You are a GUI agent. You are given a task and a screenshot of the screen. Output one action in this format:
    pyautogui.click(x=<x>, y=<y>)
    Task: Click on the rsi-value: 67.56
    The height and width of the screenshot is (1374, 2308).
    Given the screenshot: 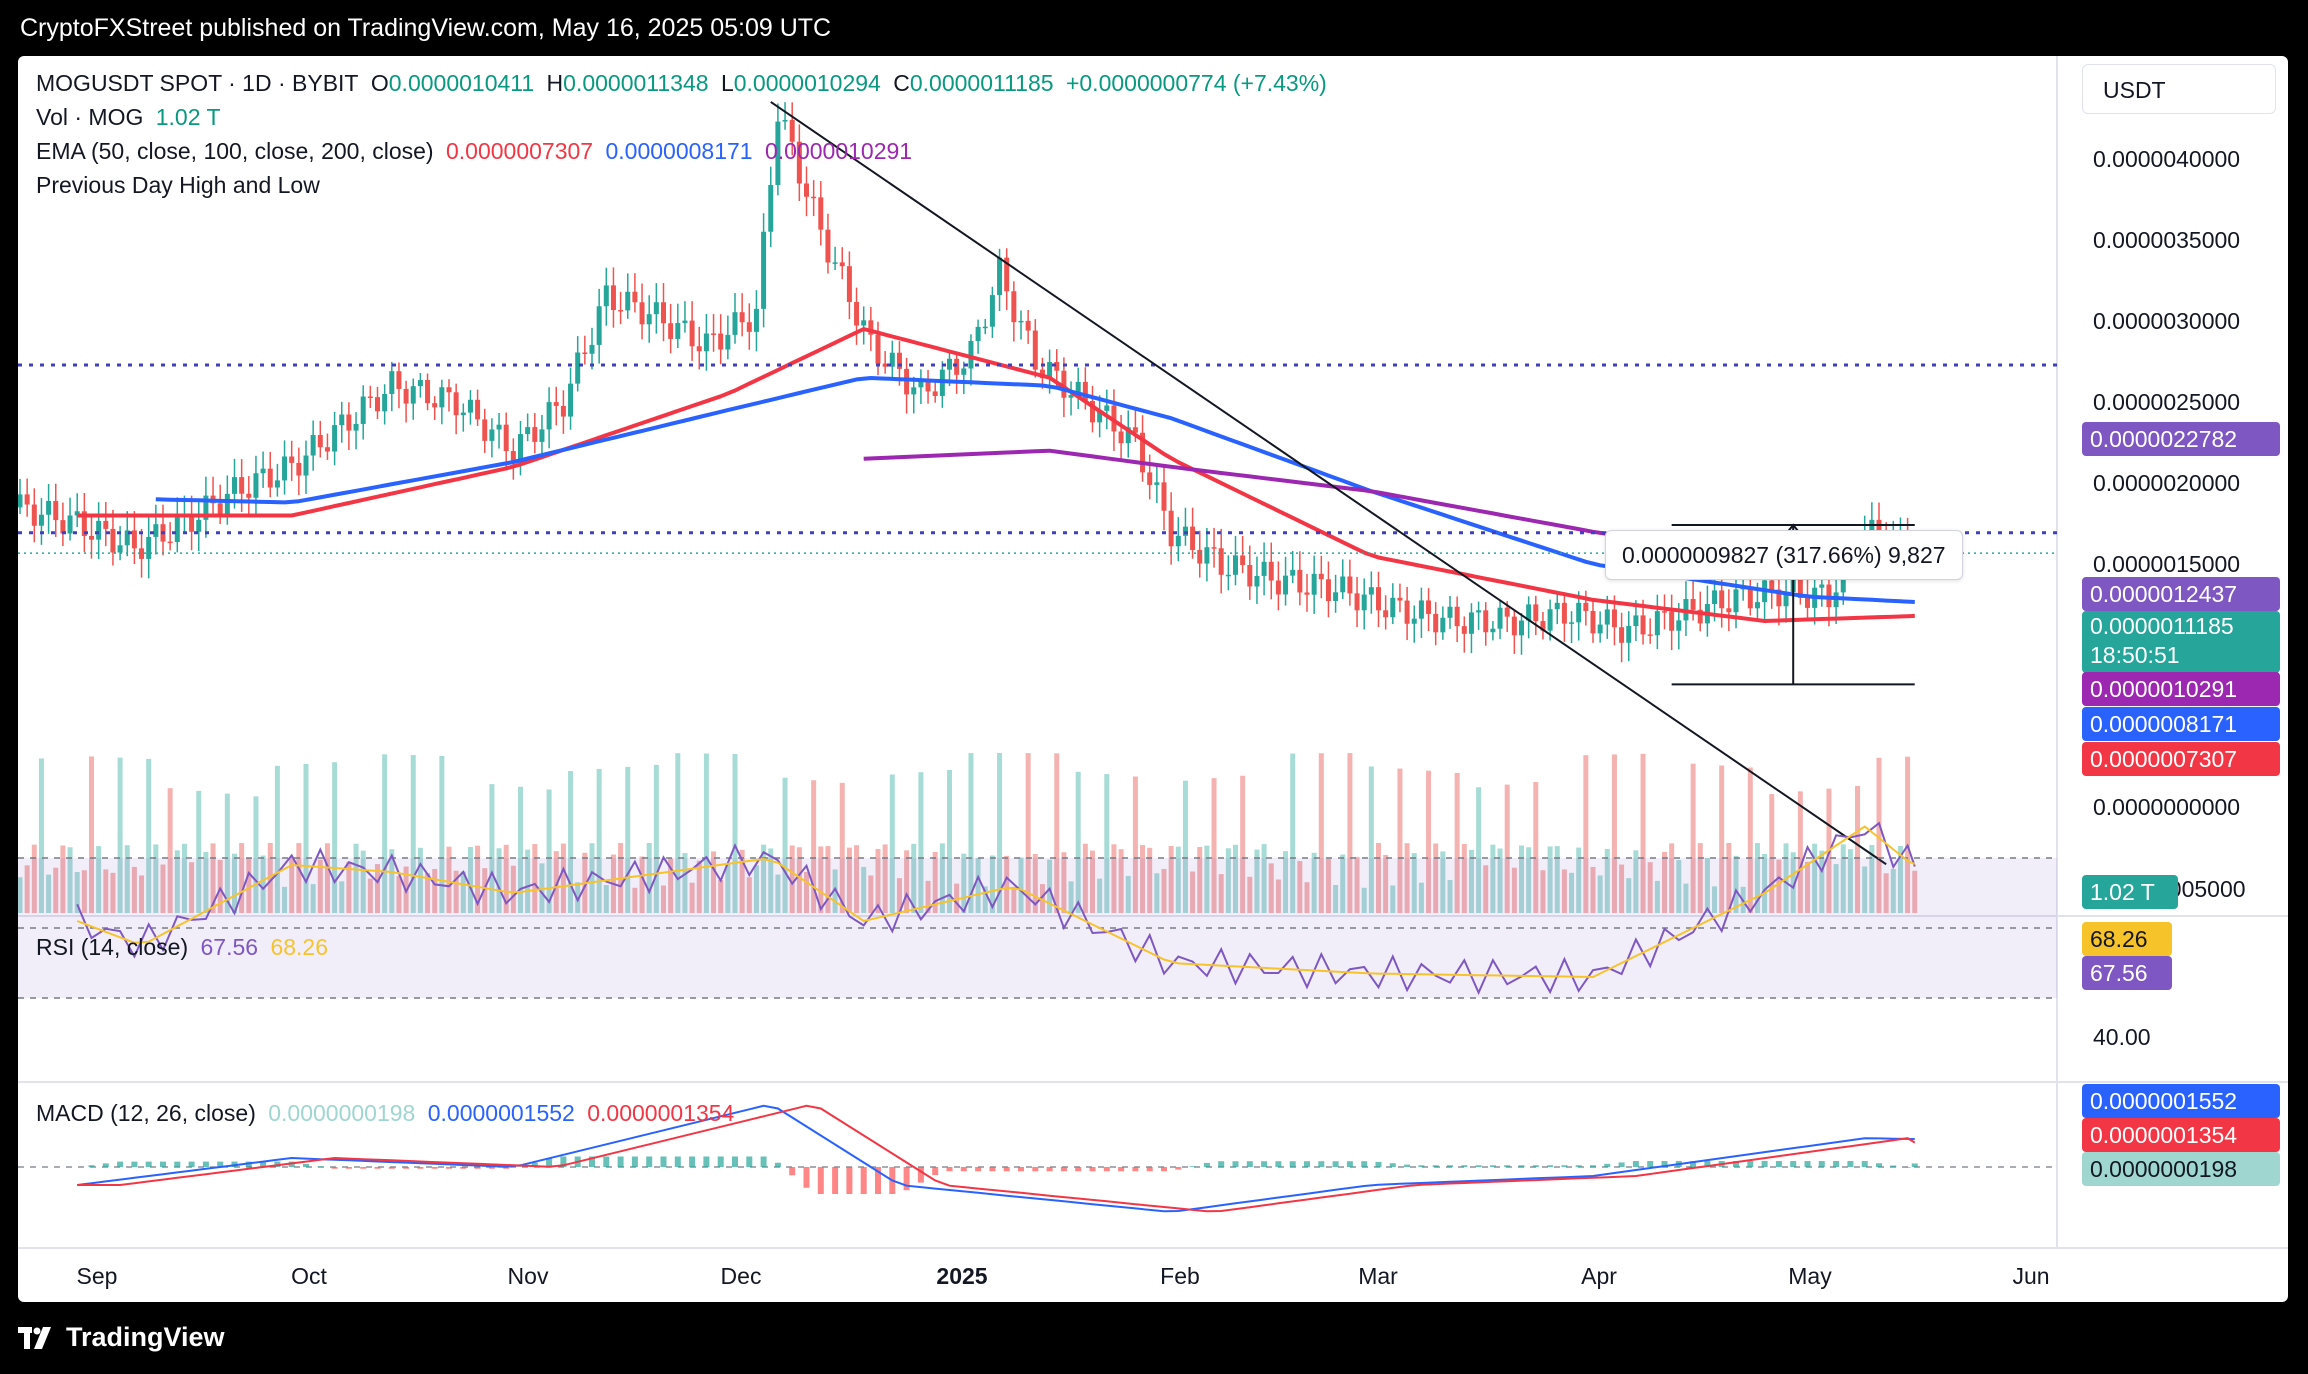 What is the action you would take?
    pyautogui.click(x=229, y=947)
    